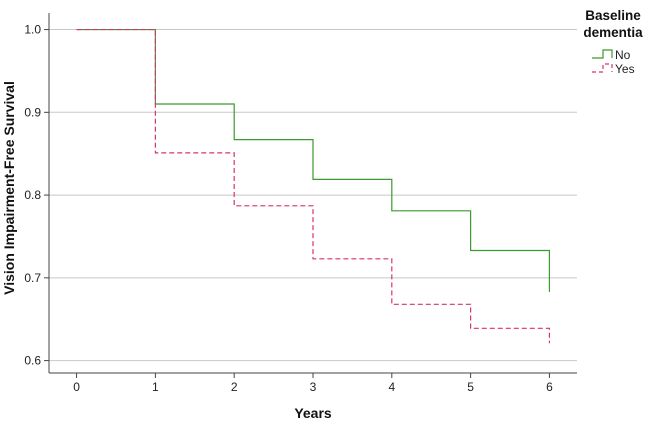 The height and width of the screenshot is (422, 649). I want to click on legend-swatch-yes, so click(602, 68).